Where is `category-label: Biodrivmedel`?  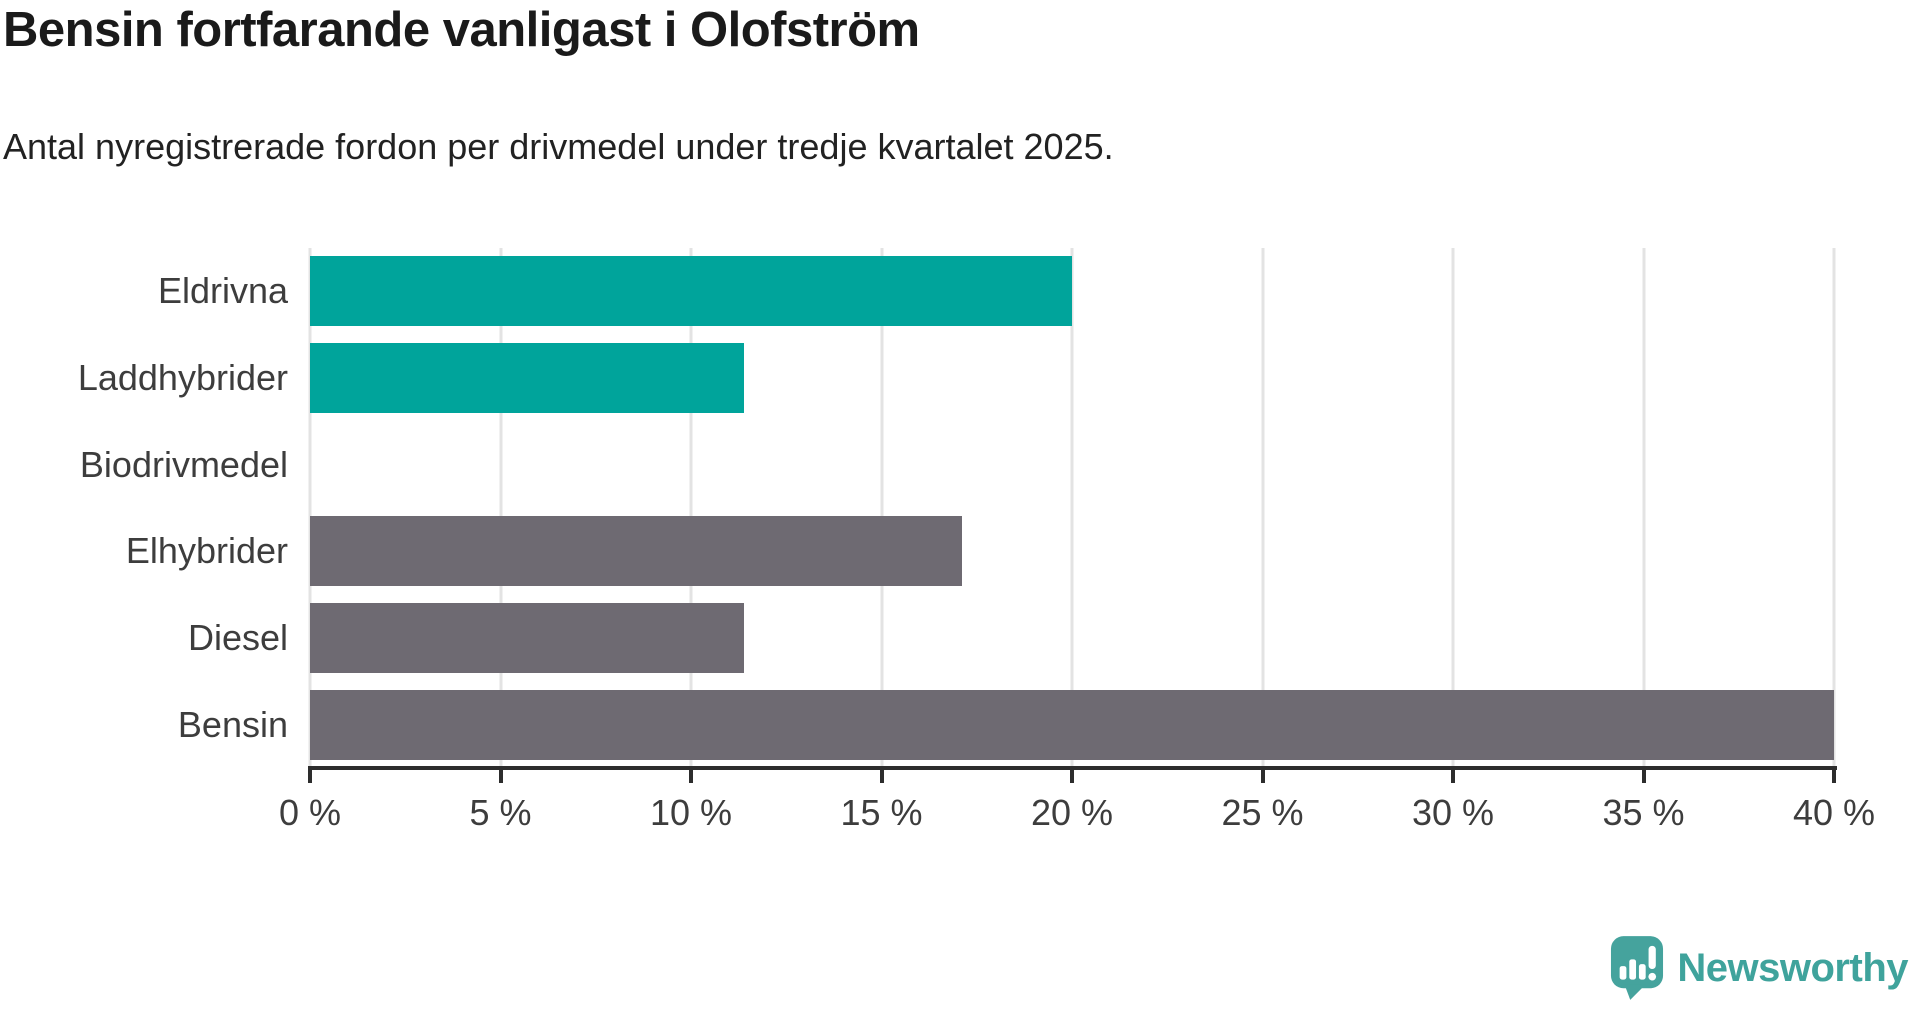
category-label: Biodrivmedel is located at coordinates (183, 464).